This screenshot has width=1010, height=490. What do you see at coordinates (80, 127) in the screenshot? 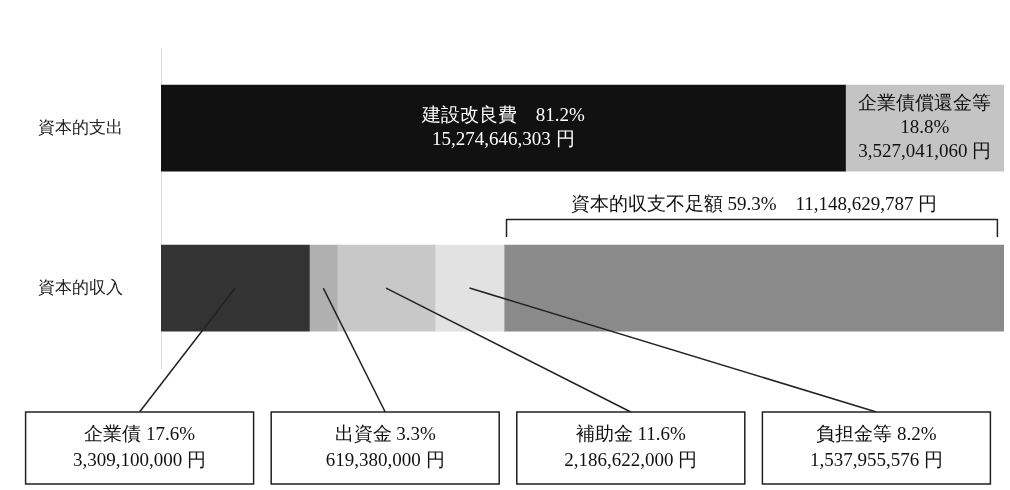
I see `y-tick-label: 資本的支出` at bounding box center [80, 127].